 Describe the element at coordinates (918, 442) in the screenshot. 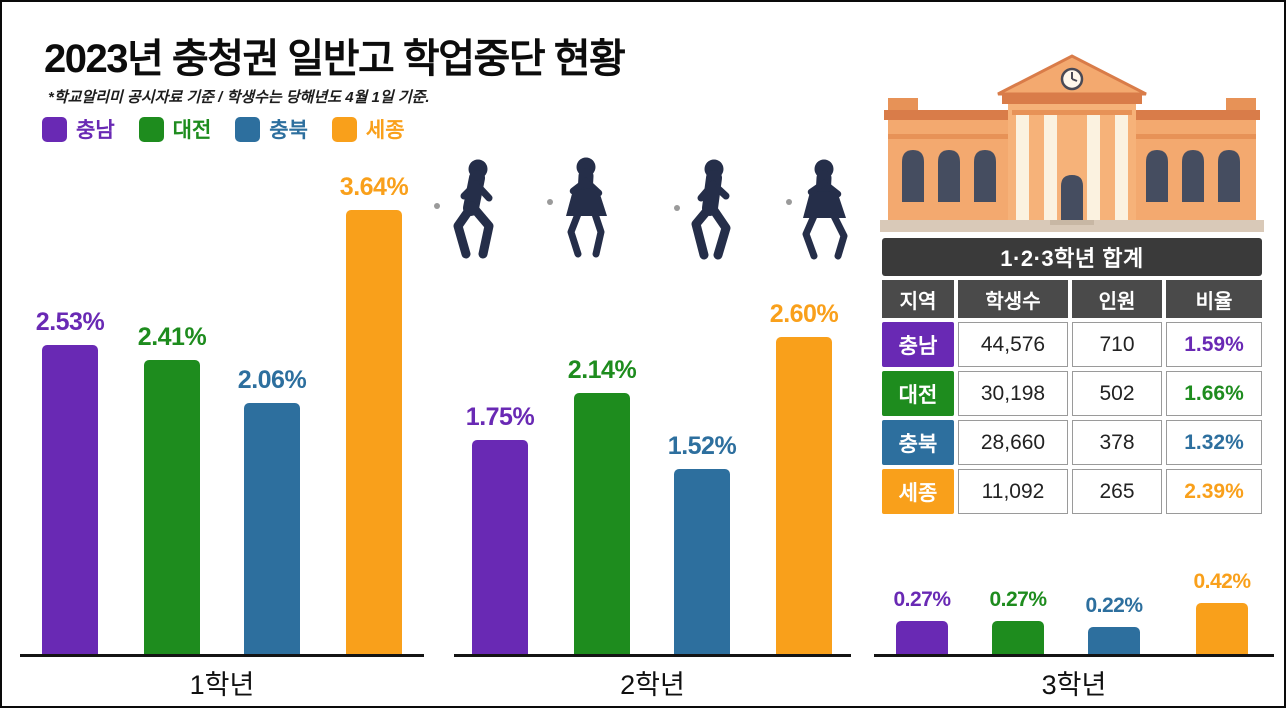

I see `table-region-chungbuk: 충북` at that location.